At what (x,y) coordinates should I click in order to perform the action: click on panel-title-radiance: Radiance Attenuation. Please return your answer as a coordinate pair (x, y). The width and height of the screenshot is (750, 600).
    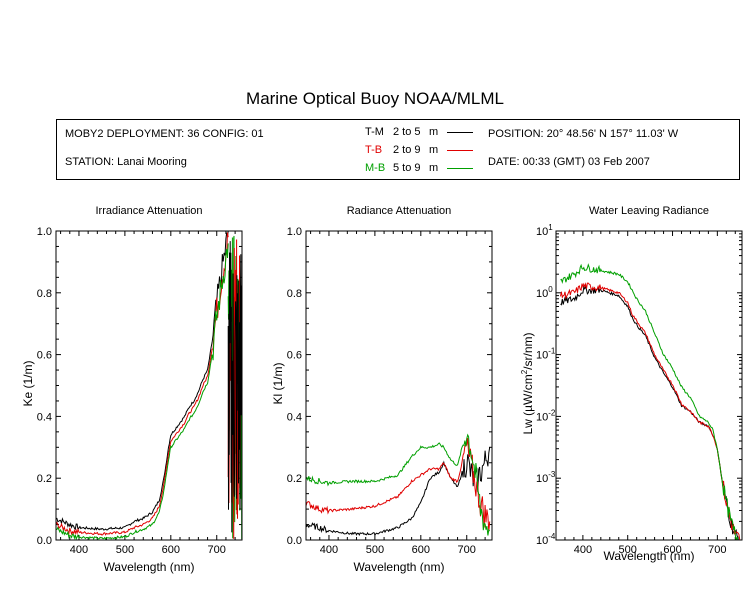
    Looking at the image, I should click on (399, 211).